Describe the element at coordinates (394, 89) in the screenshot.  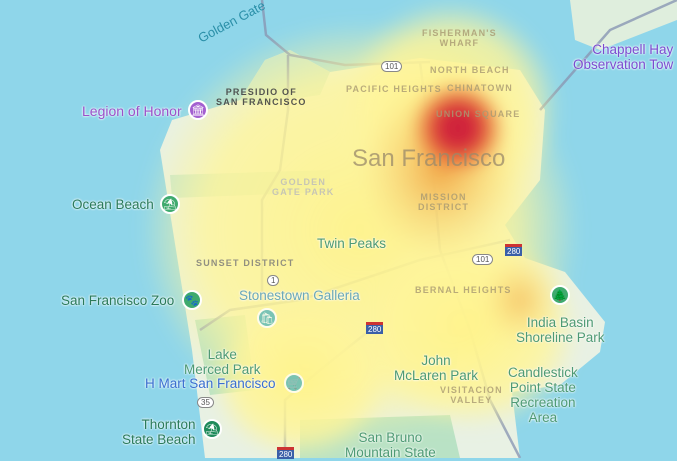
I see `district-pacific-heights: PACIFIC HEIGHTS` at that location.